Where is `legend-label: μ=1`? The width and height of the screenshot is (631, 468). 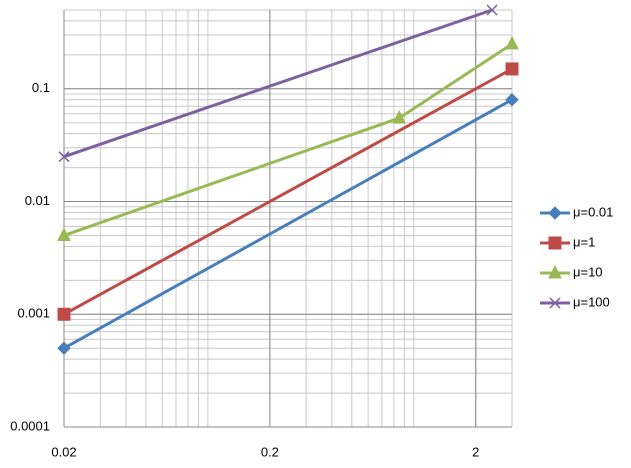
legend-label: μ=1 is located at coordinates (584, 241).